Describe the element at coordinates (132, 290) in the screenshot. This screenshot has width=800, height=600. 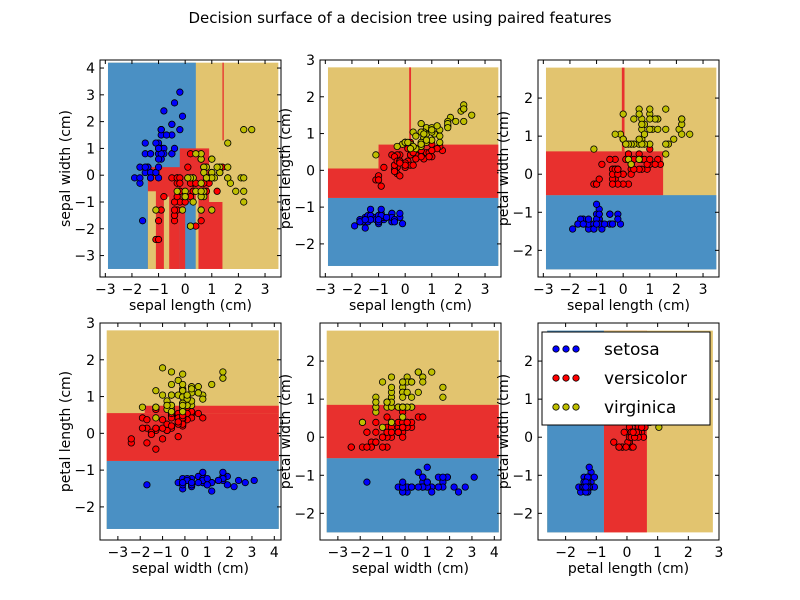
I see `x-tick-label: −2` at that location.